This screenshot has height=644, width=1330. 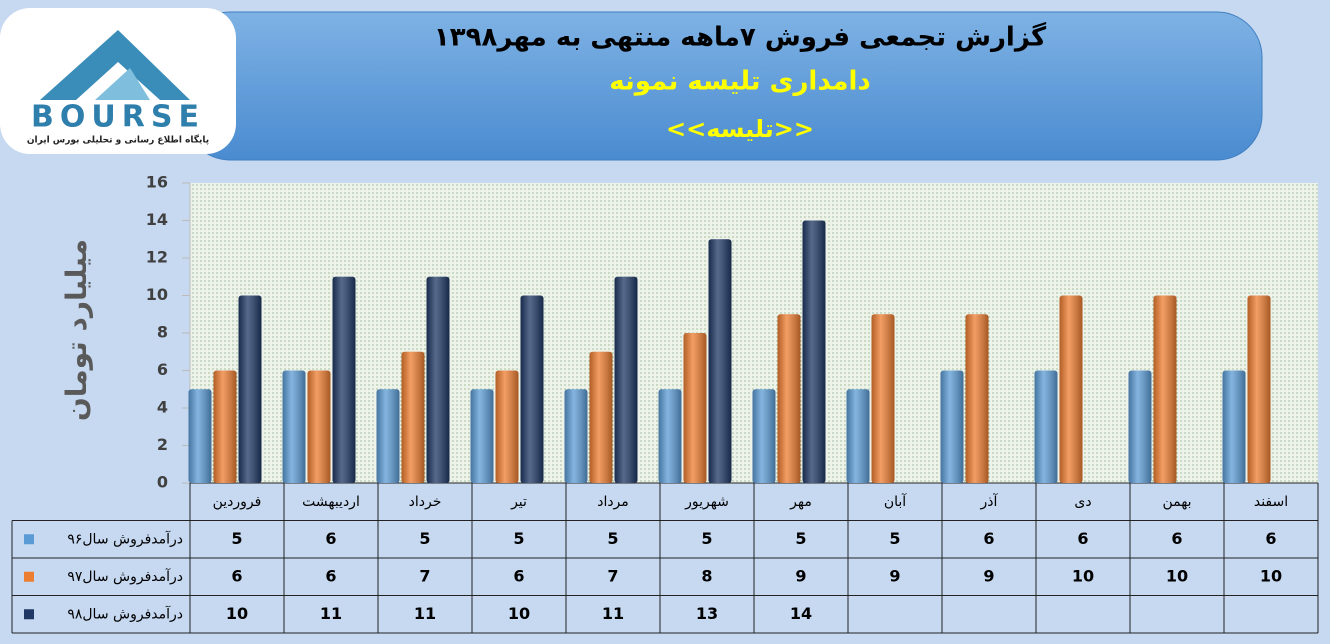 I want to click on y-tick-label: 10, so click(x=157, y=294).